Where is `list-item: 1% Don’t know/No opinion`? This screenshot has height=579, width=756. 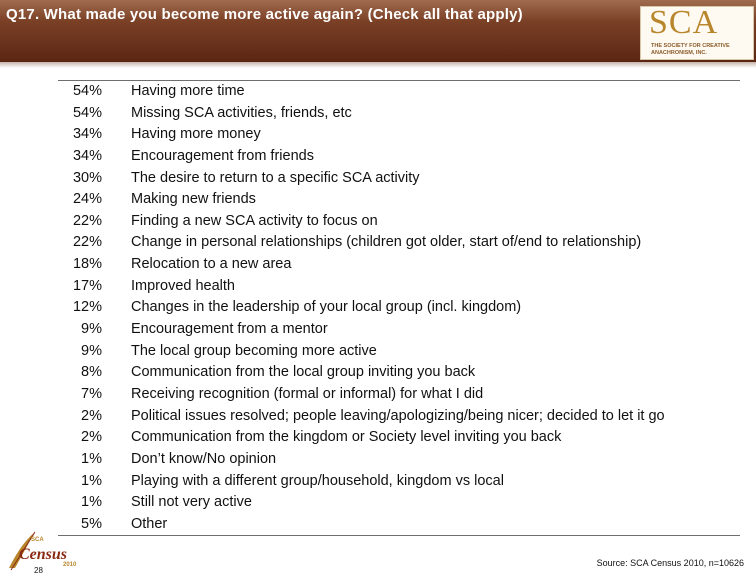 list-item: 1% Don’t know/No opinion is located at coordinates (399, 460).